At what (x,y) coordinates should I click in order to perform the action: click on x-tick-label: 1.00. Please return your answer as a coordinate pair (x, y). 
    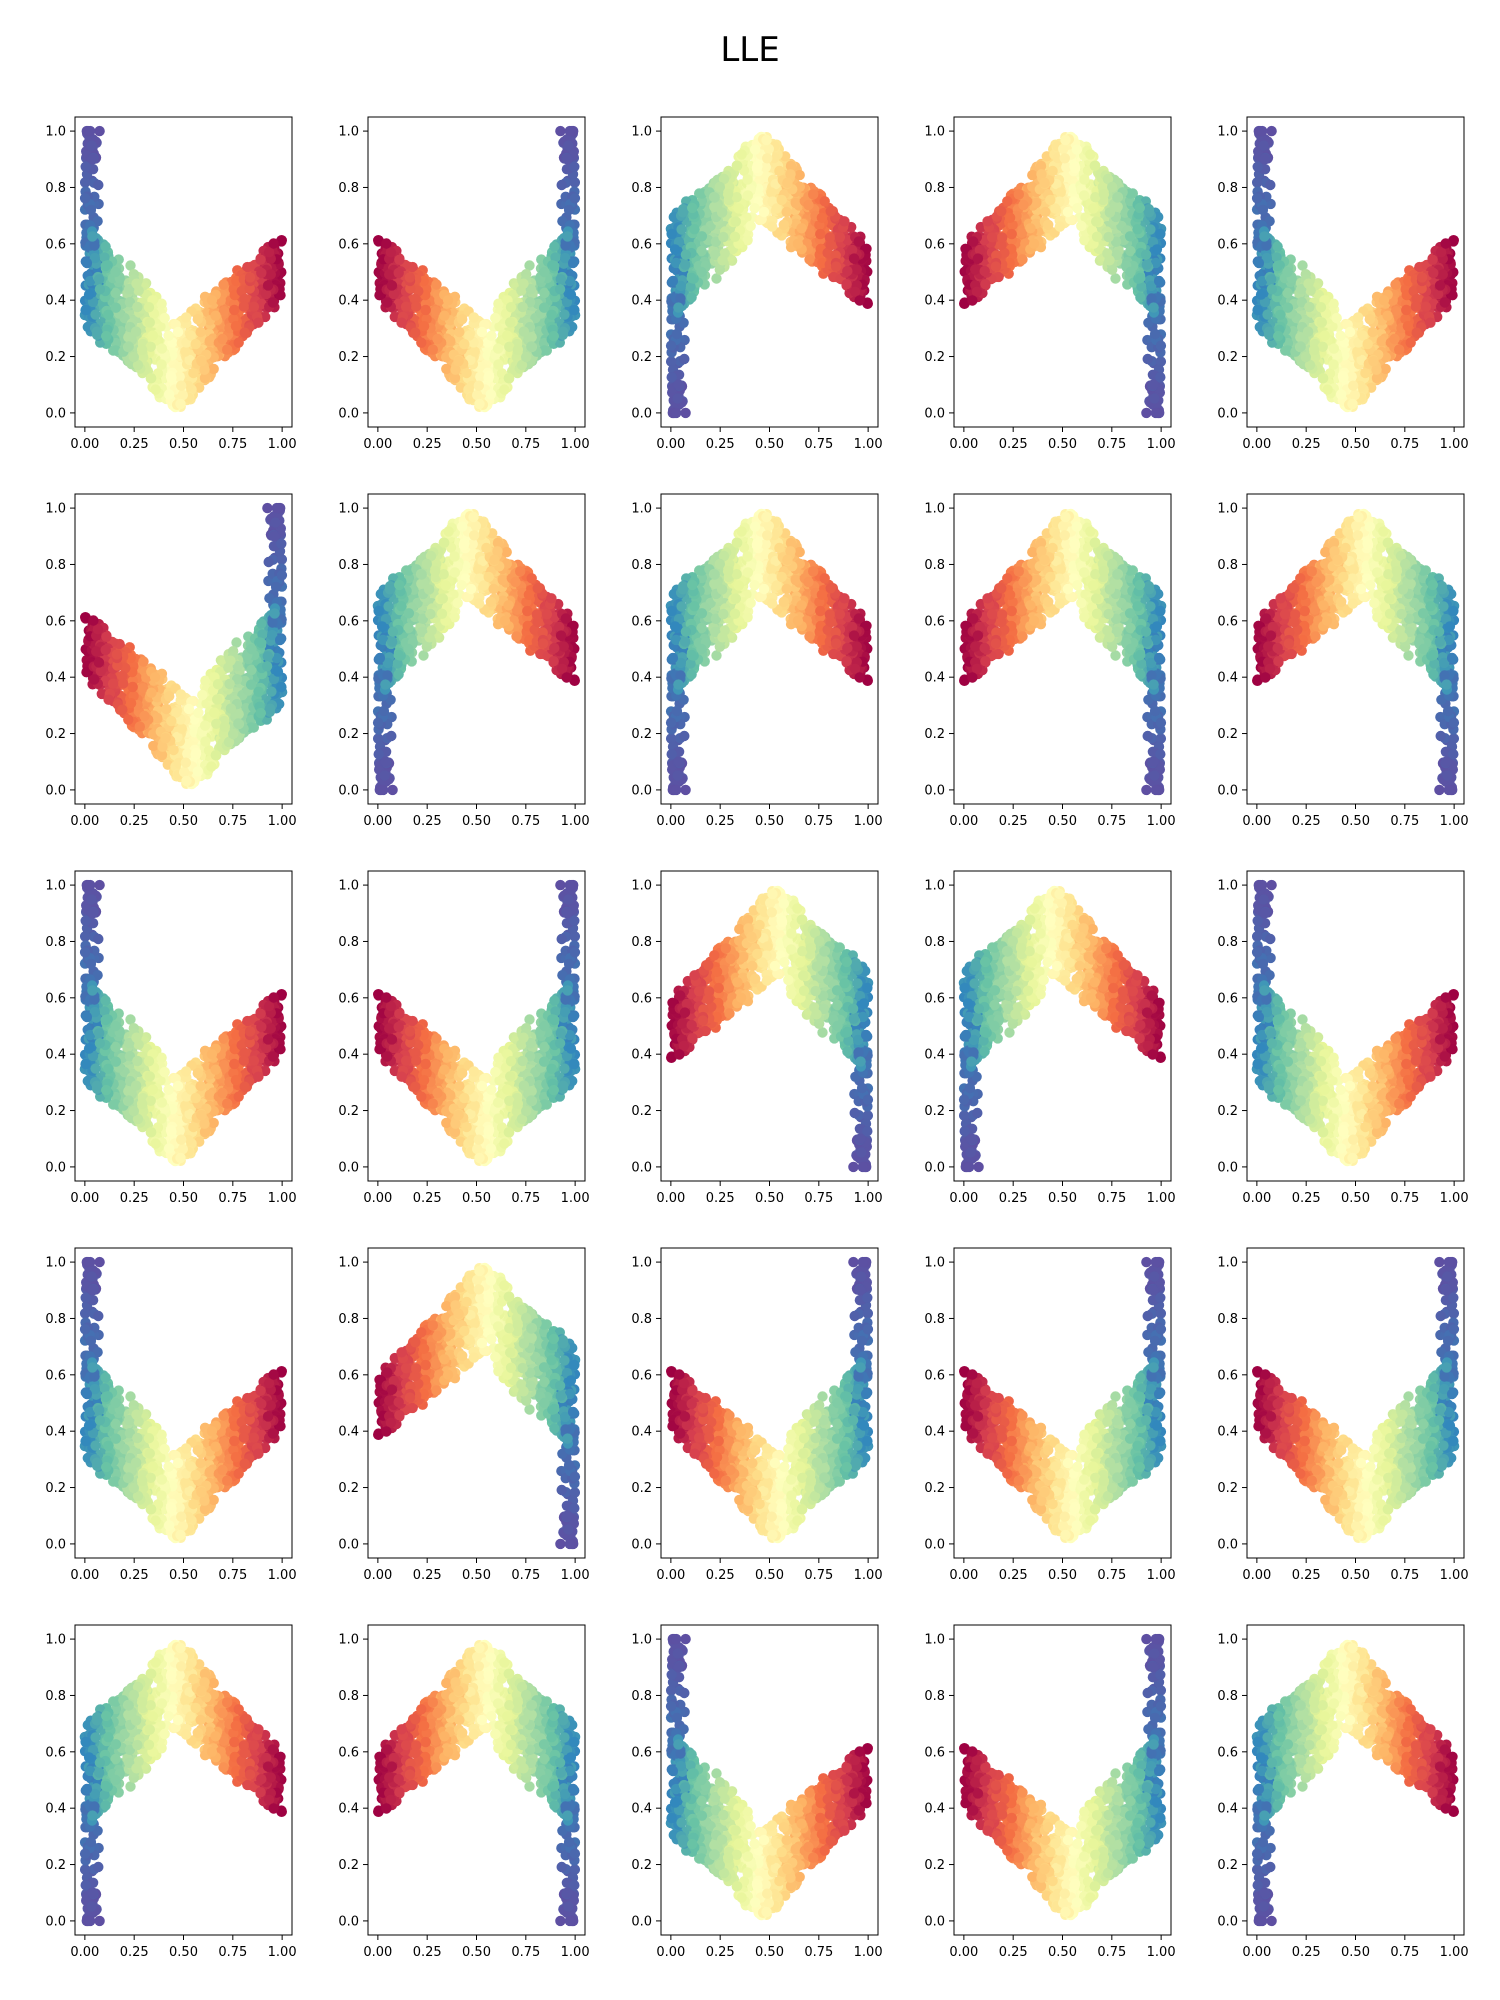
    Looking at the image, I should click on (575, 444).